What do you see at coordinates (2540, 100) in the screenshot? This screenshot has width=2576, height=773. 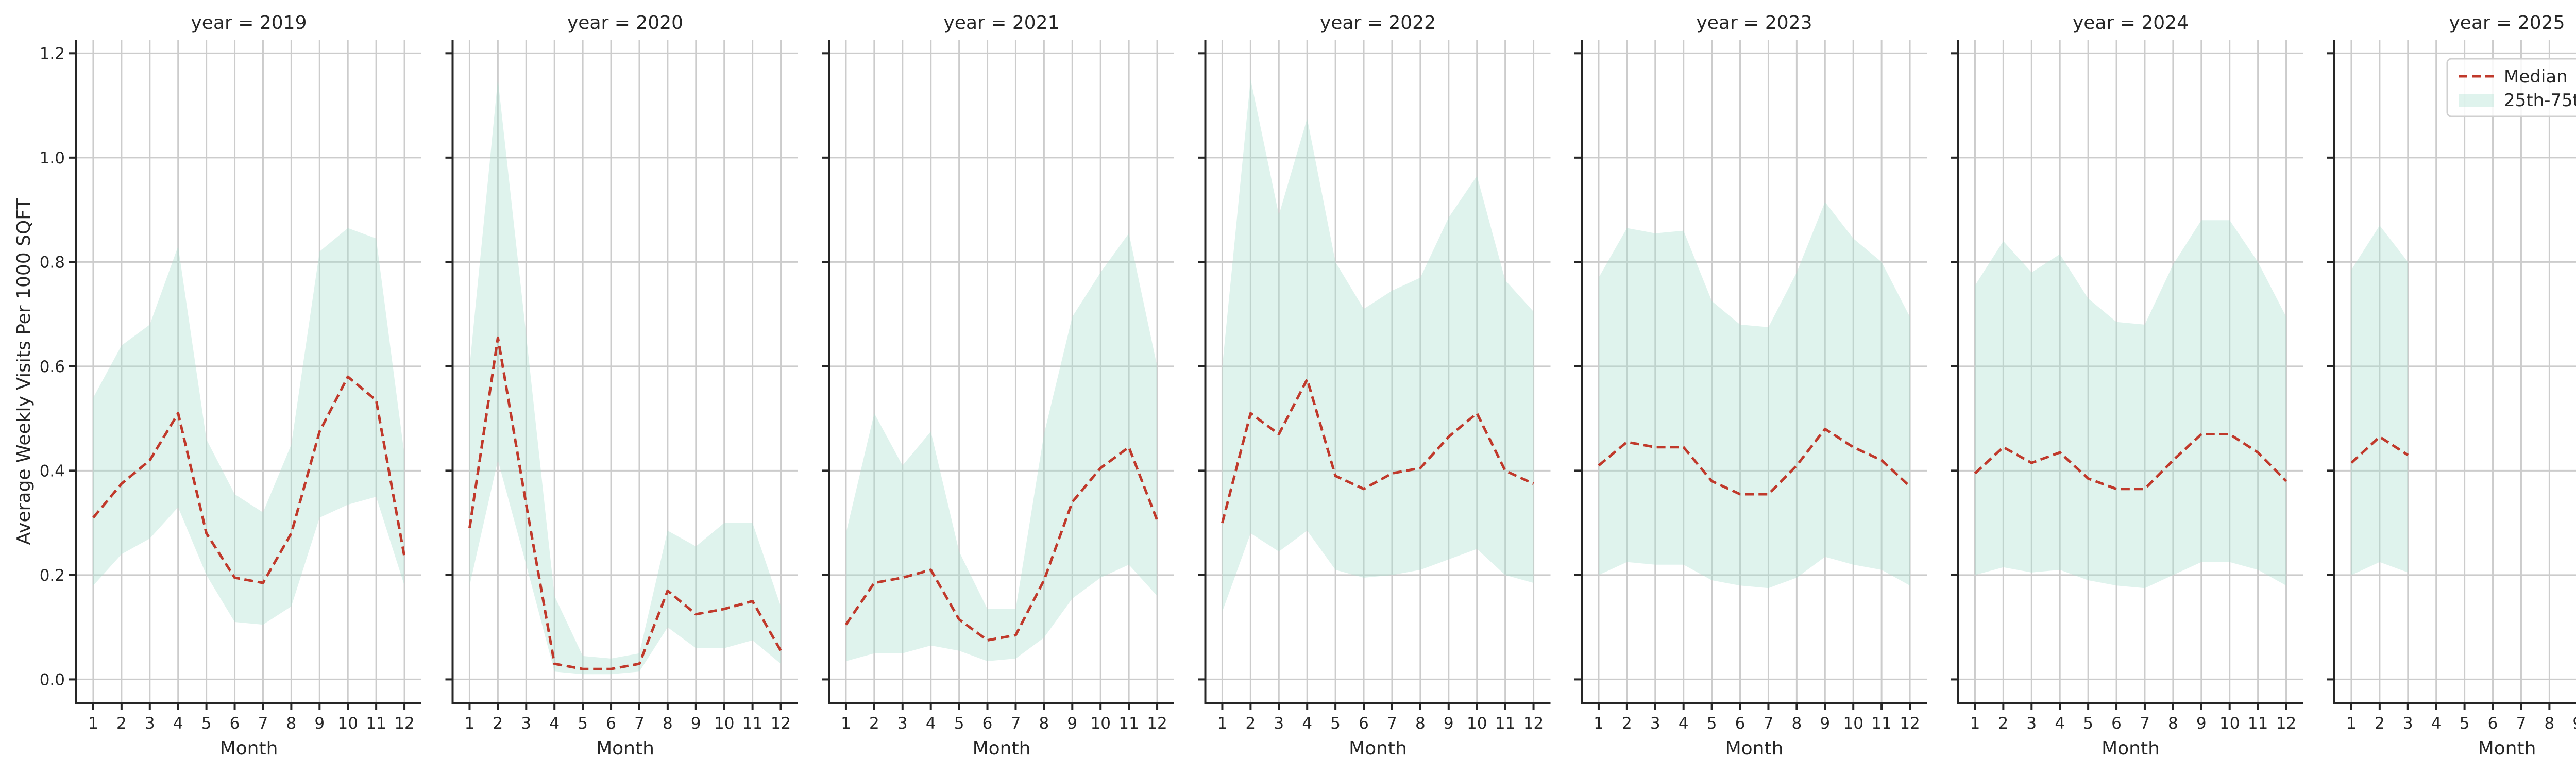 I see `legend-band-label: 25th-75th Percentile` at bounding box center [2540, 100].